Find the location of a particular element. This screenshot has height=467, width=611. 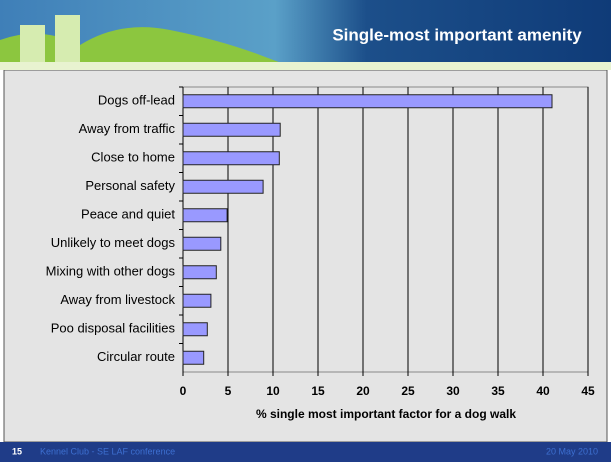

x-tick-label: 15 is located at coordinates (318, 391).